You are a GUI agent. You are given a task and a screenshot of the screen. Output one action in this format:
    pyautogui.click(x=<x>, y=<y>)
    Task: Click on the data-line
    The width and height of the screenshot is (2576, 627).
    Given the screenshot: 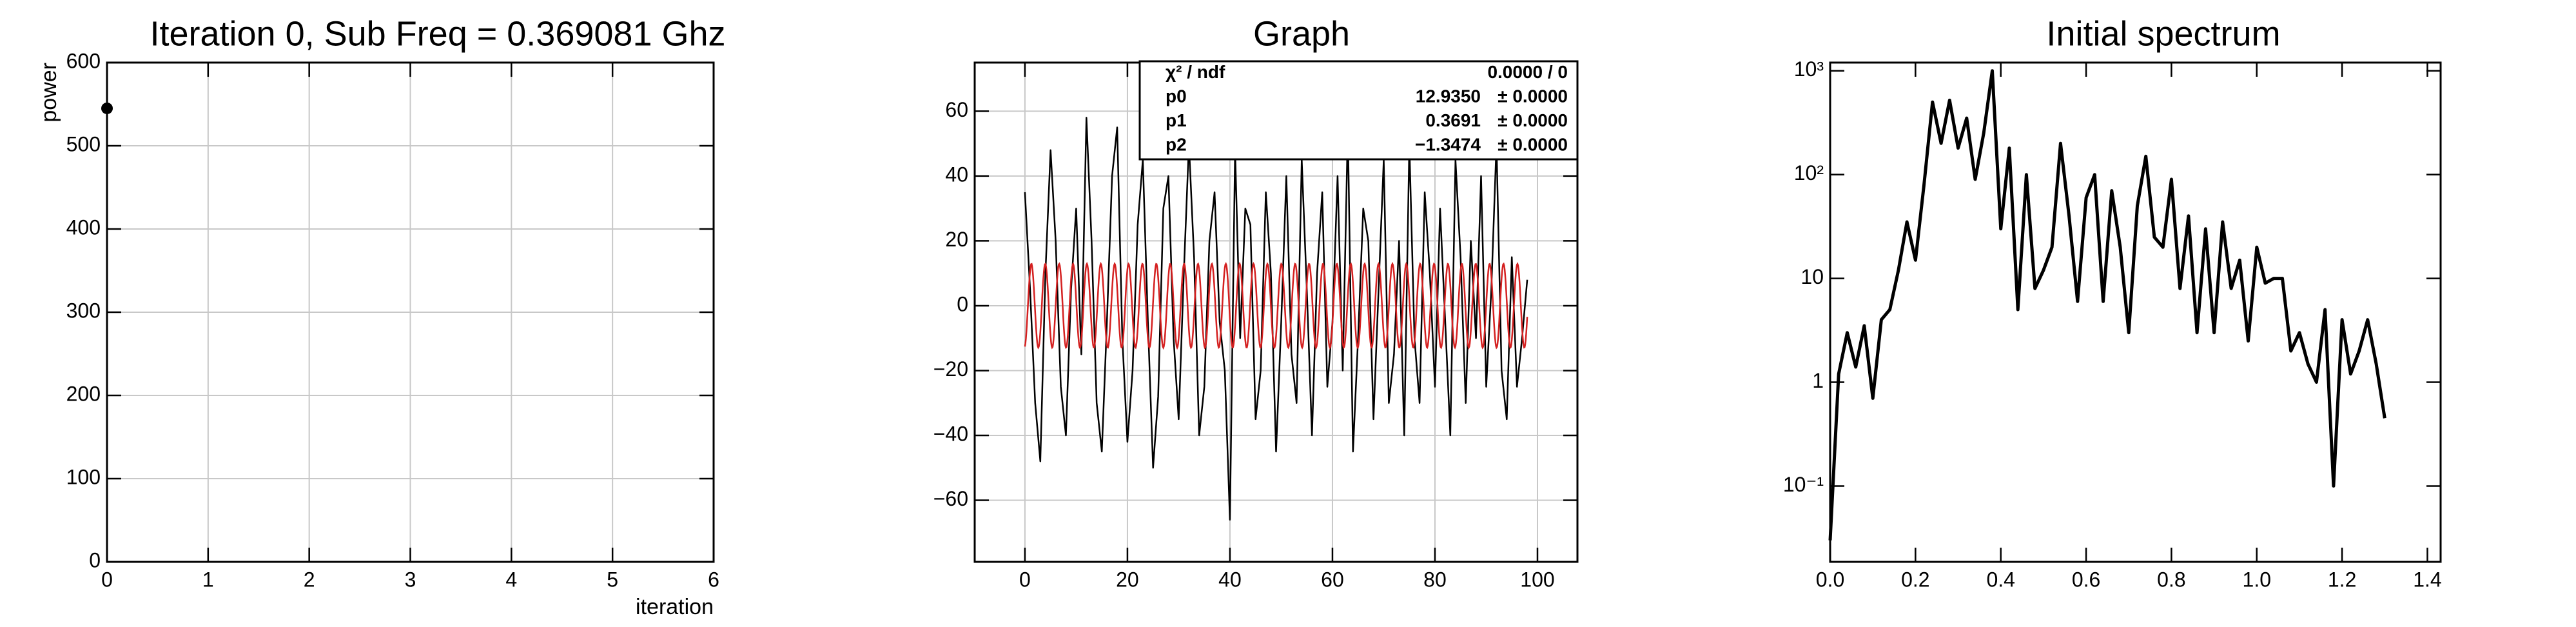 What is the action you would take?
    pyautogui.click(x=1276, y=319)
    